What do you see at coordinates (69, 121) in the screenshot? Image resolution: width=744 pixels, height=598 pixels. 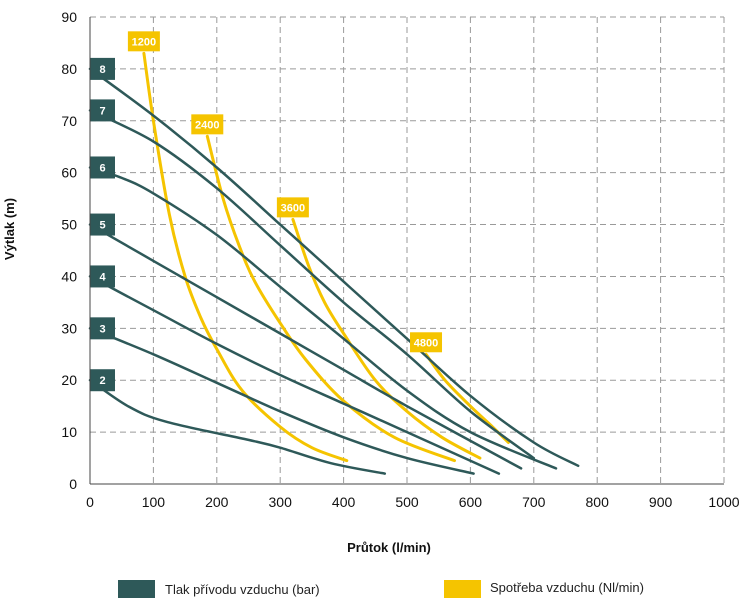 I see `y-tick-label: 70` at bounding box center [69, 121].